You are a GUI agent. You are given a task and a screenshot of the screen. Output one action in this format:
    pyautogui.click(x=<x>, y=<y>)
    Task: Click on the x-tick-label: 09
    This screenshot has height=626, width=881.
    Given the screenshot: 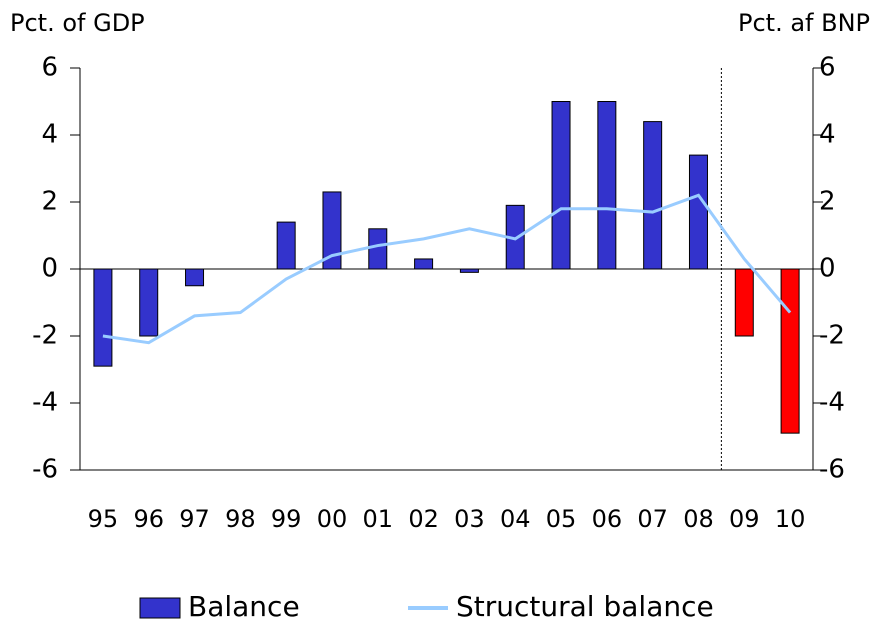 What is the action you would take?
    pyautogui.click(x=744, y=519)
    